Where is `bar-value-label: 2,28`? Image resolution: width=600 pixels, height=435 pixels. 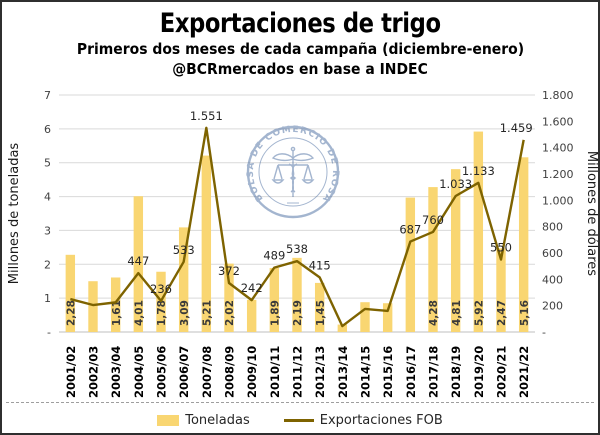
bar-value-label: 2,28 is located at coordinates (72, 313).